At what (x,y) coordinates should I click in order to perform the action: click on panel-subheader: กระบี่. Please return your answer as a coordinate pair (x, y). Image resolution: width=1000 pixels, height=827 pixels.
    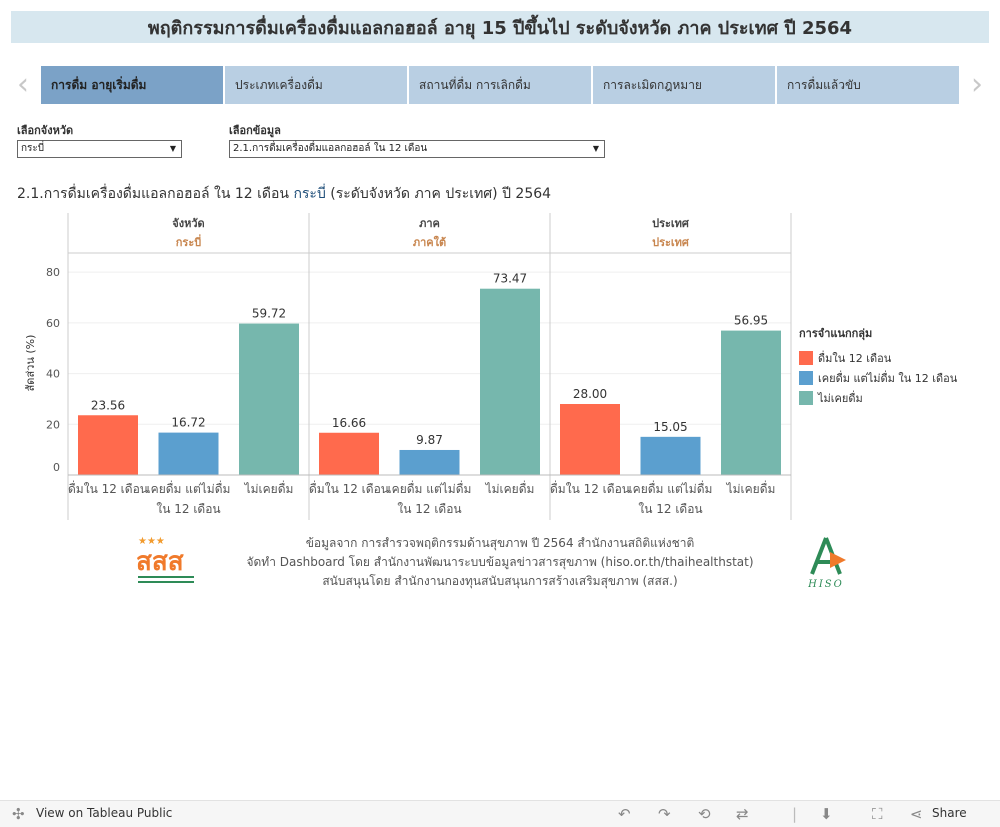
    Looking at the image, I should click on (188, 241).